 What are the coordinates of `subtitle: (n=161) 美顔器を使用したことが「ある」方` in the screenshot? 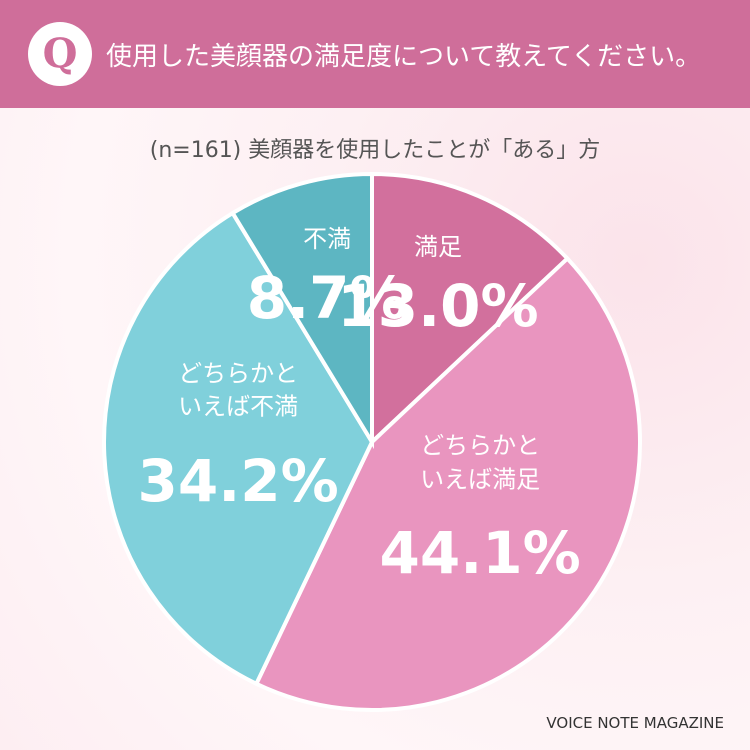 It's located at (375, 150).